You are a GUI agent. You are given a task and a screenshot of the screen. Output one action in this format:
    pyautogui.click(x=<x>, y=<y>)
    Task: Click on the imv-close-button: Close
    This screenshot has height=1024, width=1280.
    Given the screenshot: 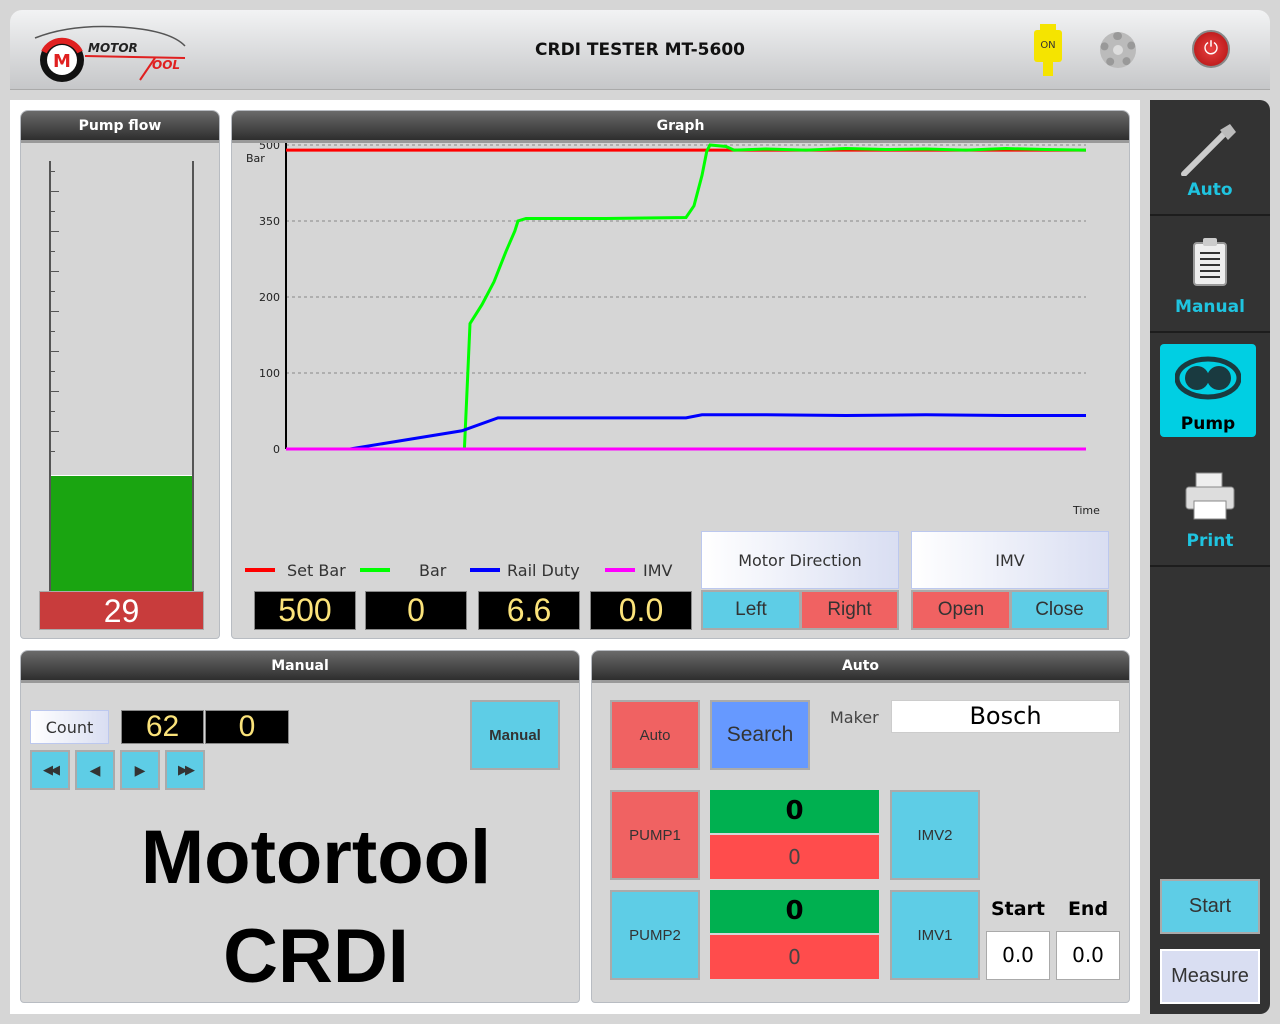 What is the action you would take?
    pyautogui.click(x=1059, y=610)
    